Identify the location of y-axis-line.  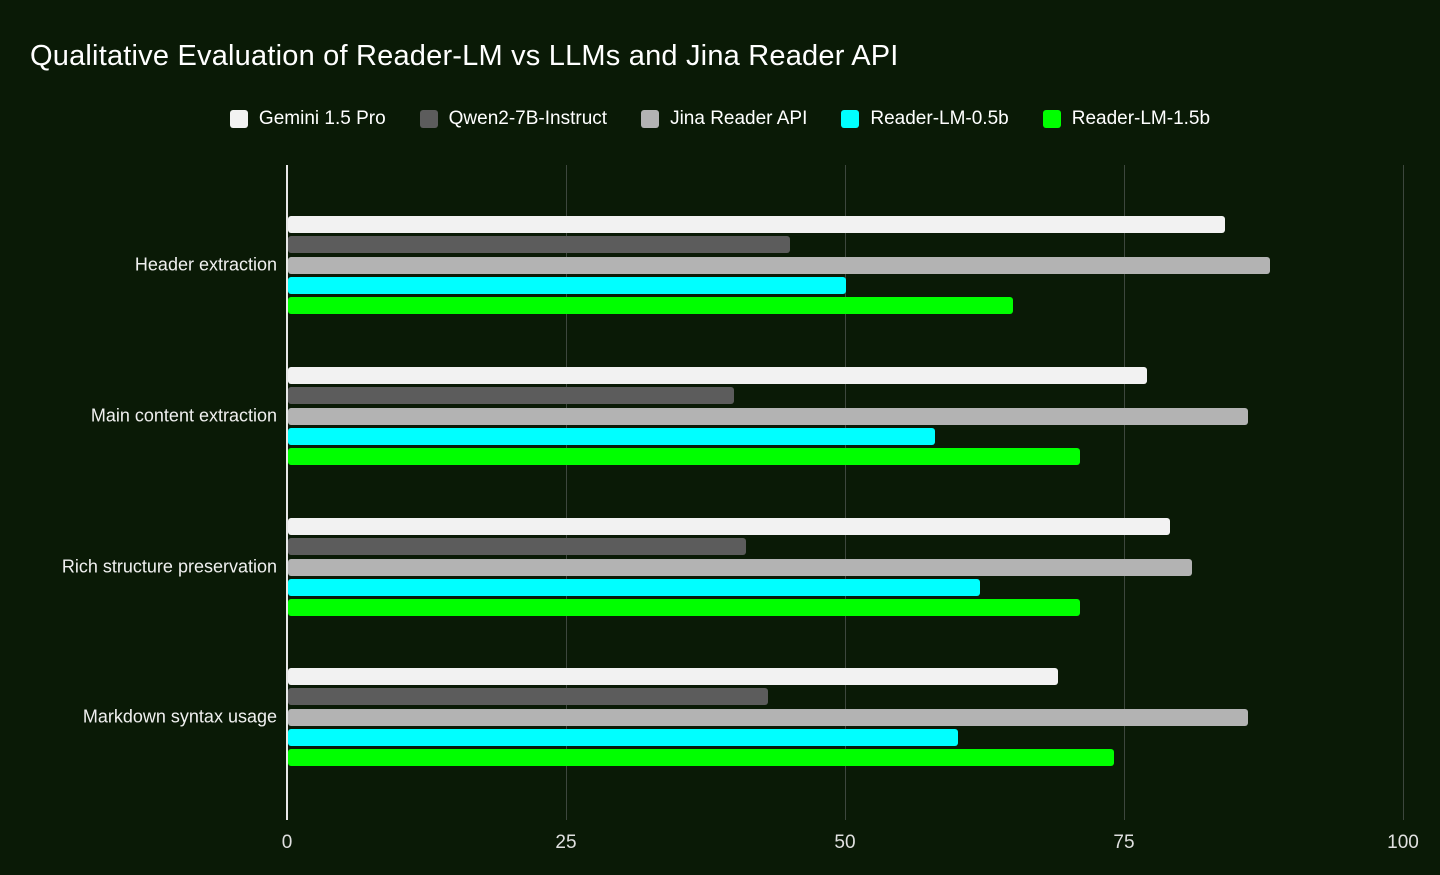
(287, 492).